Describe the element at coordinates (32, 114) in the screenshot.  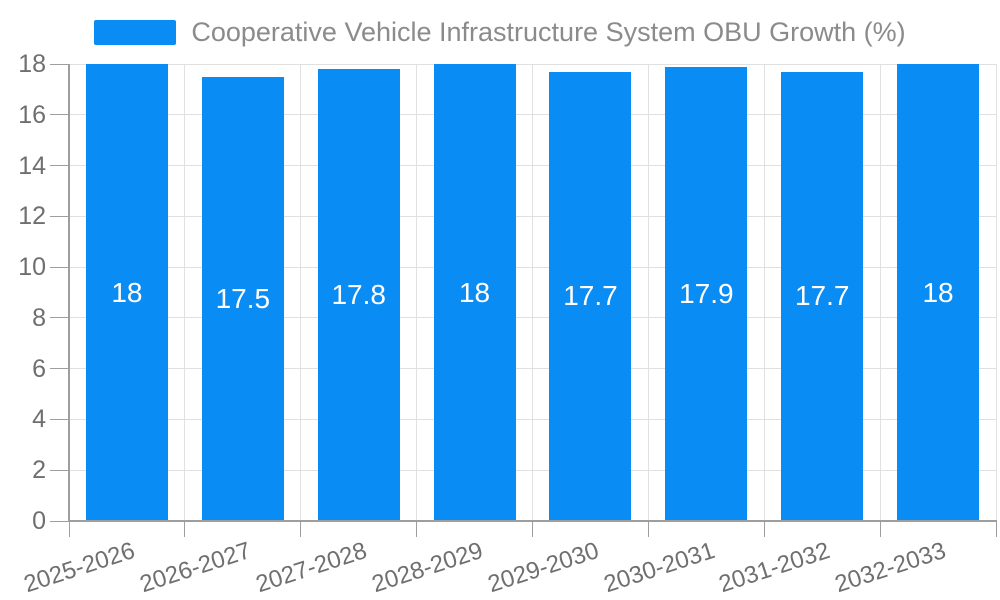
I see `y-axis-tick-label: 16` at that location.